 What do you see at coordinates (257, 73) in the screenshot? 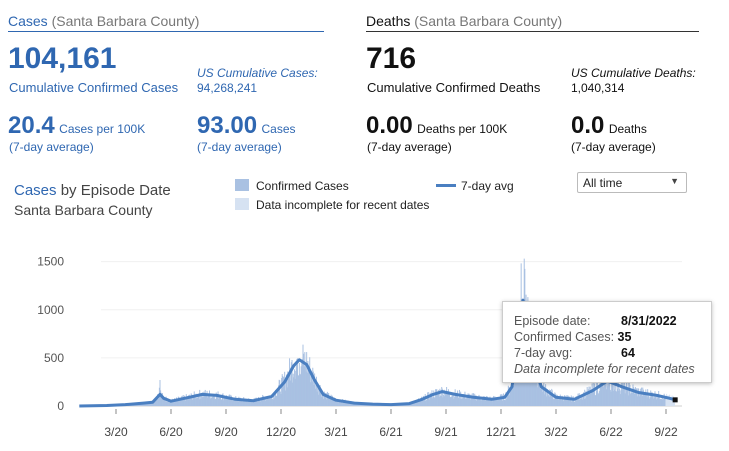
I see `us-cases-label: US Cumulative Cases:` at bounding box center [257, 73].